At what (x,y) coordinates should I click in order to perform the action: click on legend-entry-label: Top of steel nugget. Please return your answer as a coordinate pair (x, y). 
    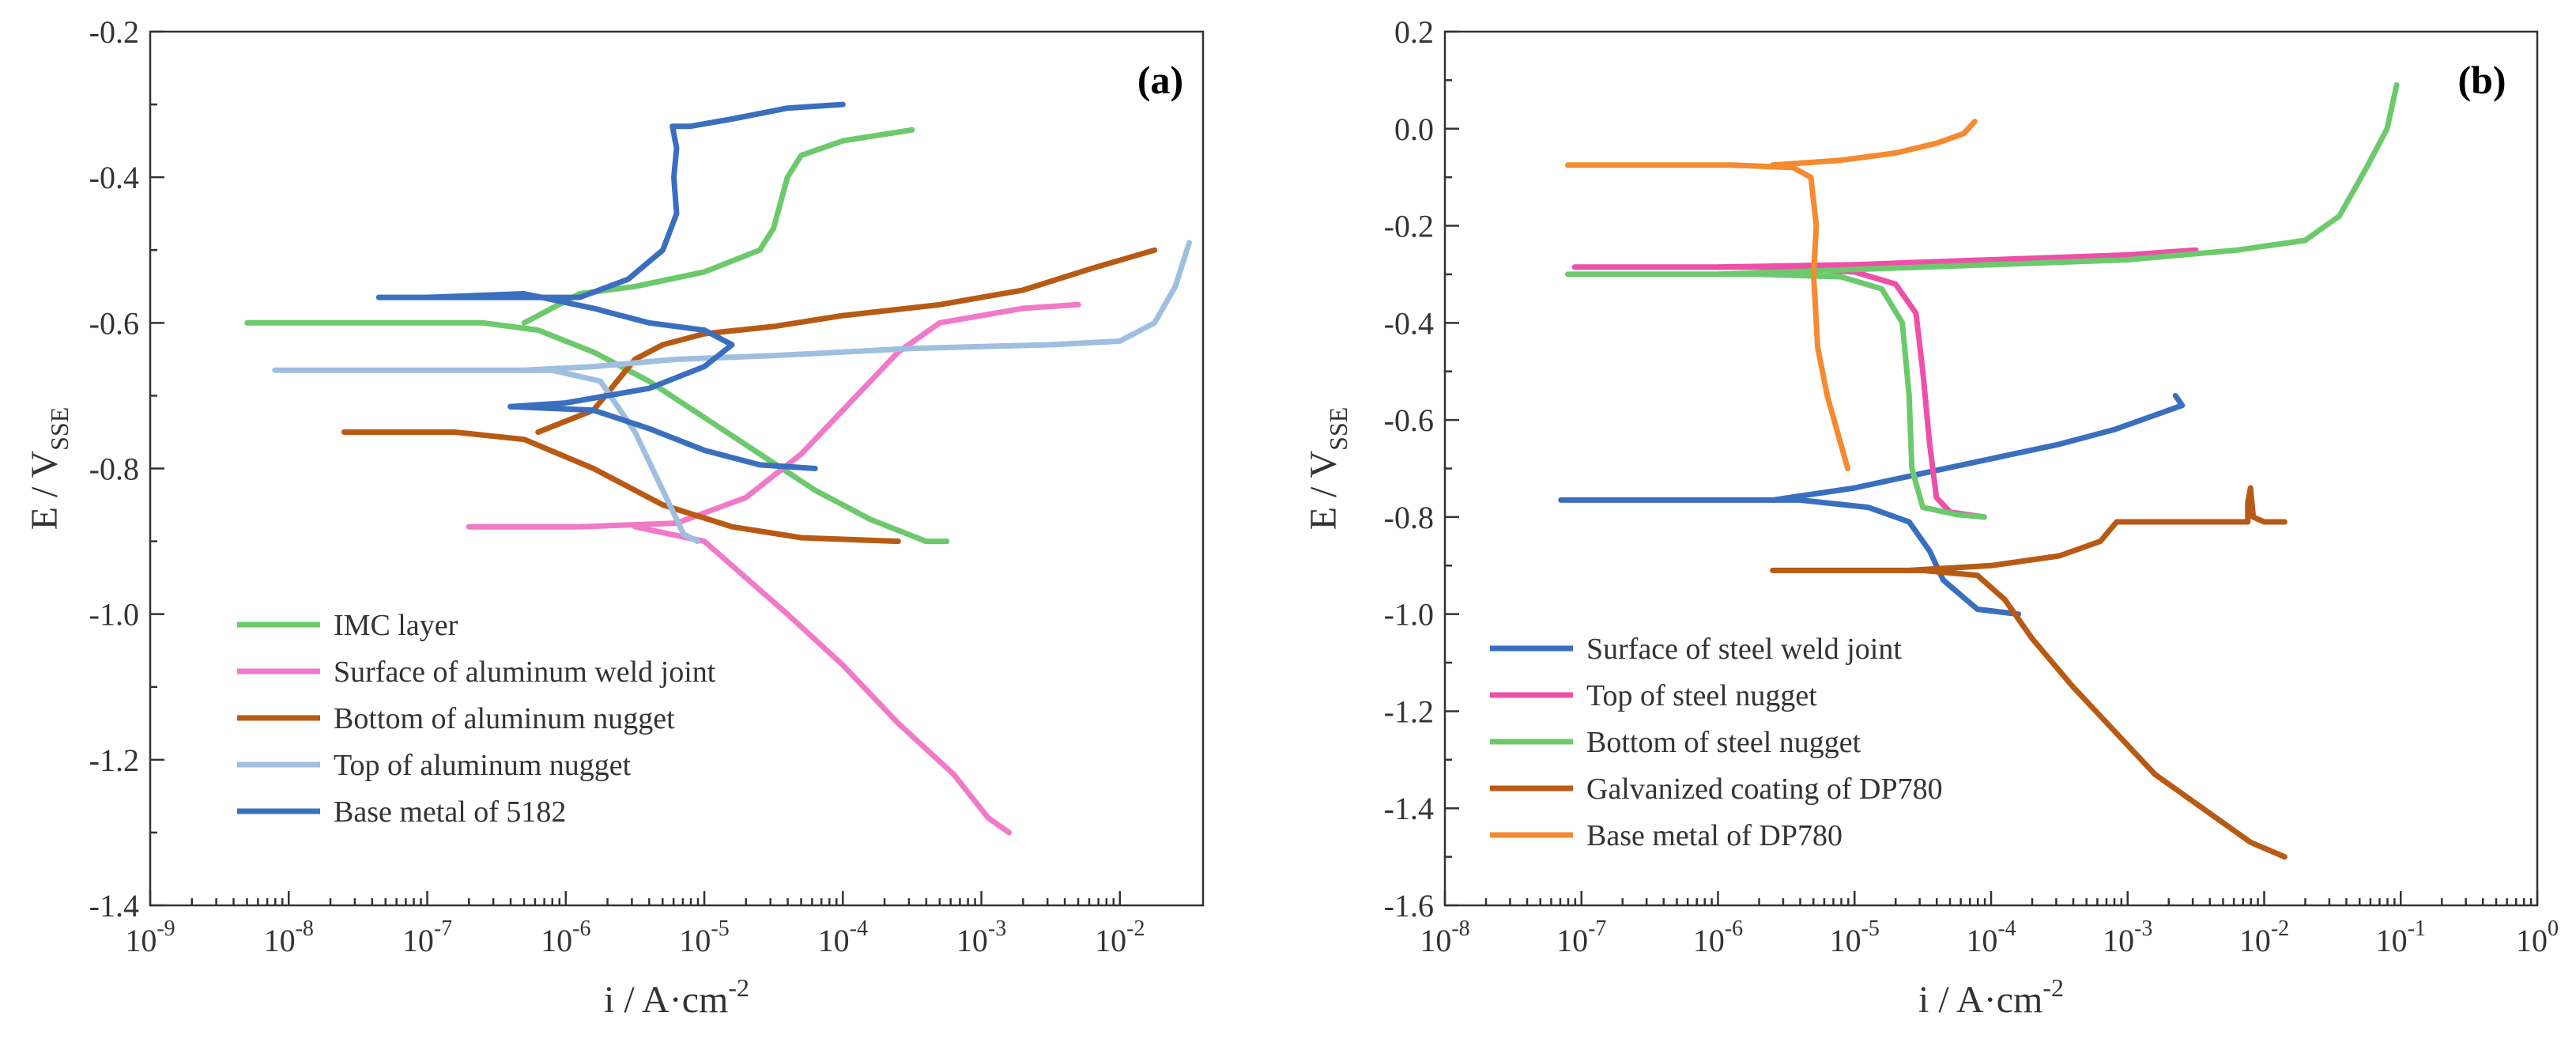
    Looking at the image, I should click on (1701, 696).